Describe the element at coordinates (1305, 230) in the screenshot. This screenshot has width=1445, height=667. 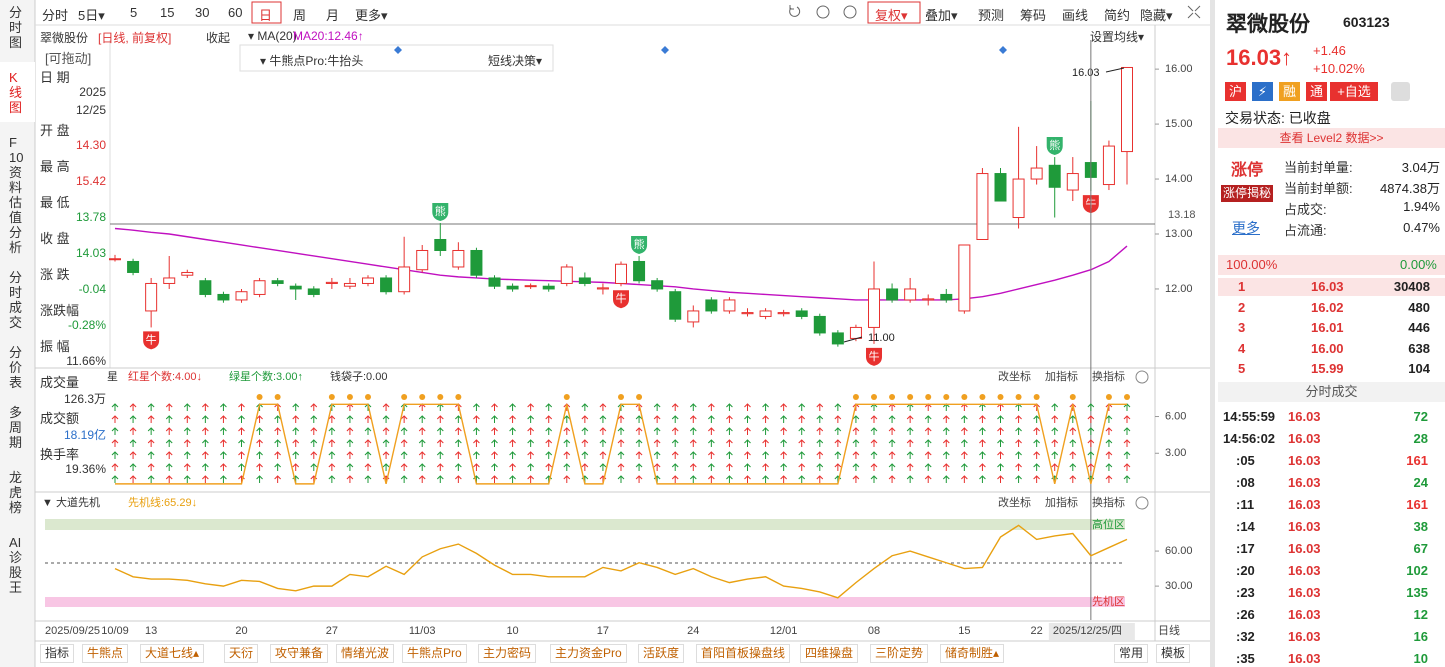
I see `seal-label: 占流通:` at that location.